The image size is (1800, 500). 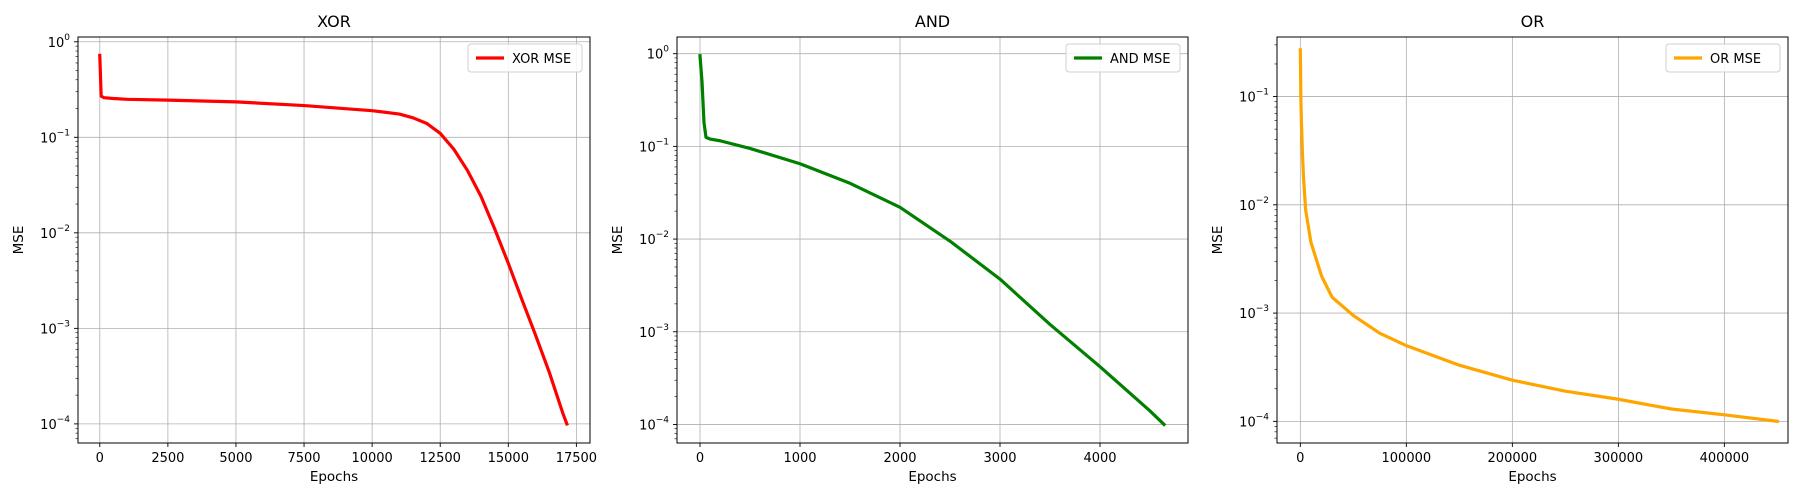 What do you see at coordinates (932, 21) in the screenshot?
I see `chart-title: AND` at bounding box center [932, 21].